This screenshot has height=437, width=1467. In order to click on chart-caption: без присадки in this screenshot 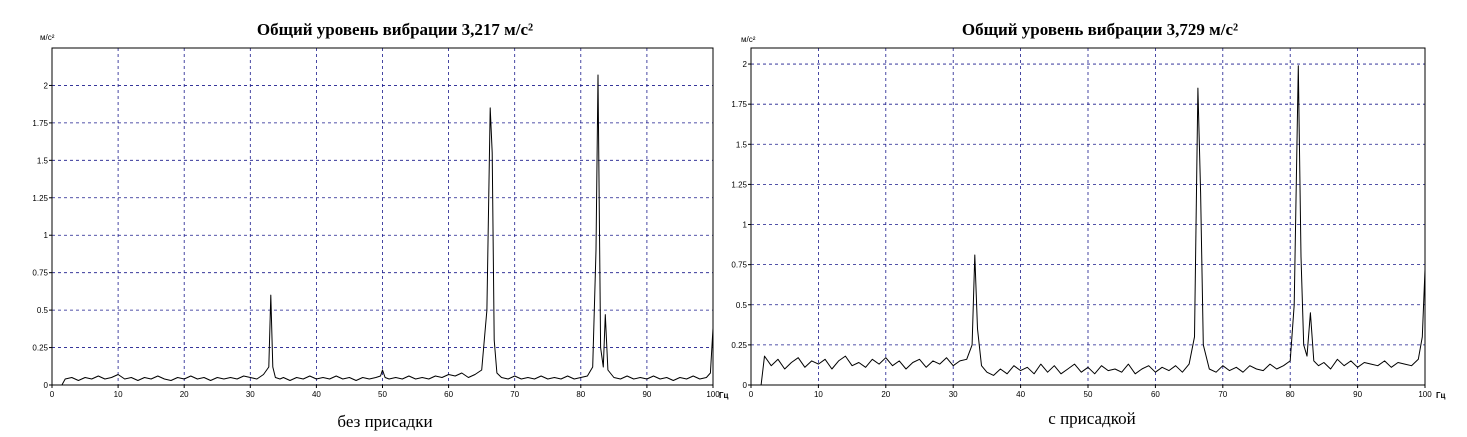, I will do `click(384, 421)`.